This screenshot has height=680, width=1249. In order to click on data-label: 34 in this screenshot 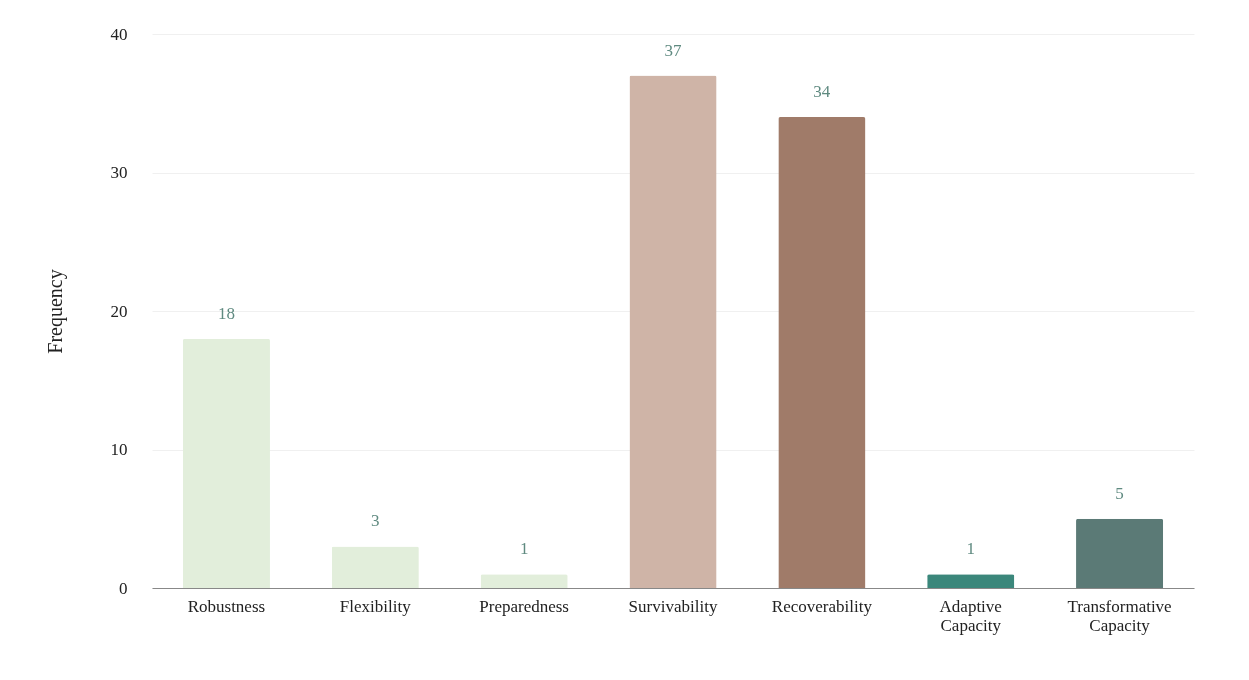, I will do `click(822, 92)`.